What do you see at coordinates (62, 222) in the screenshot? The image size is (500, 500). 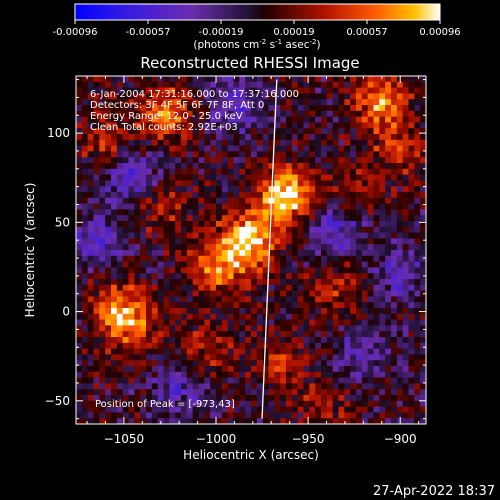 I see `y-tick-label: 50` at bounding box center [62, 222].